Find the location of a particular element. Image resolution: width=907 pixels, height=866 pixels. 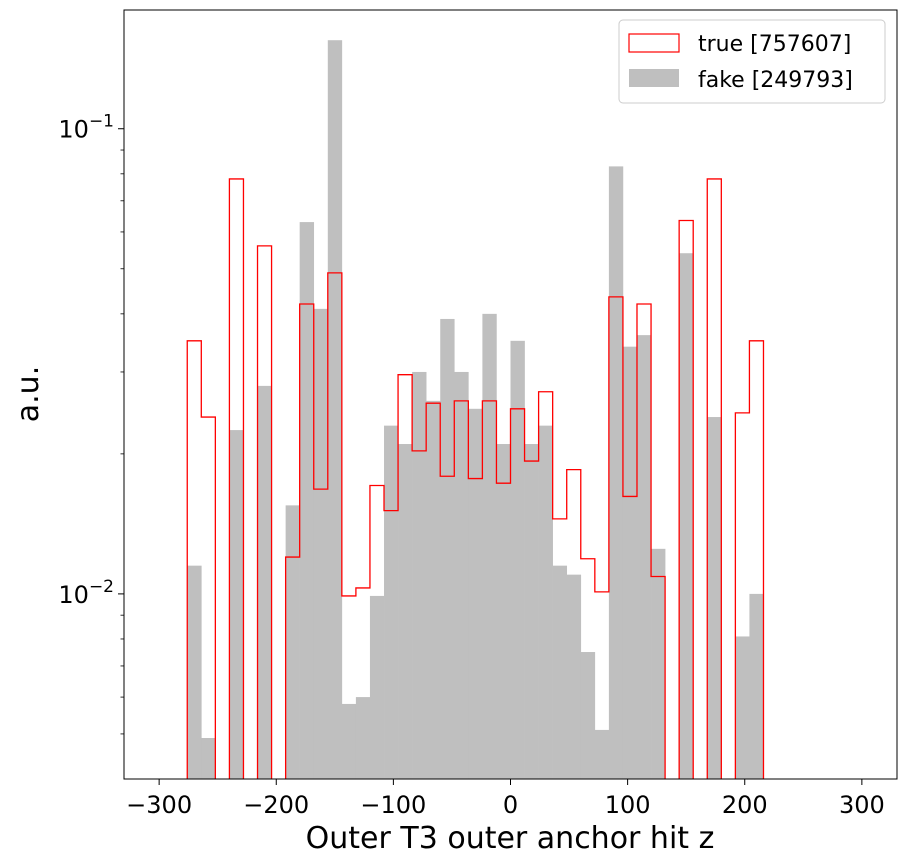

x-tick-label: 200 is located at coordinates (745, 805).